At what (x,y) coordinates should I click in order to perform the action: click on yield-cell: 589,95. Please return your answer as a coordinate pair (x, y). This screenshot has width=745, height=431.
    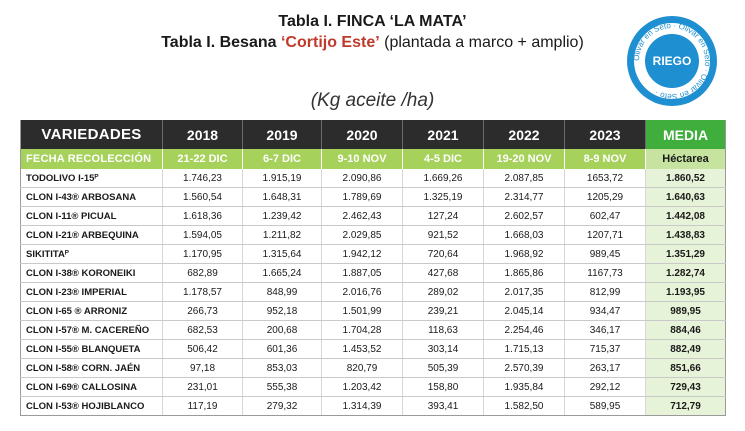
    Looking at the image, I should click on (605, 406).